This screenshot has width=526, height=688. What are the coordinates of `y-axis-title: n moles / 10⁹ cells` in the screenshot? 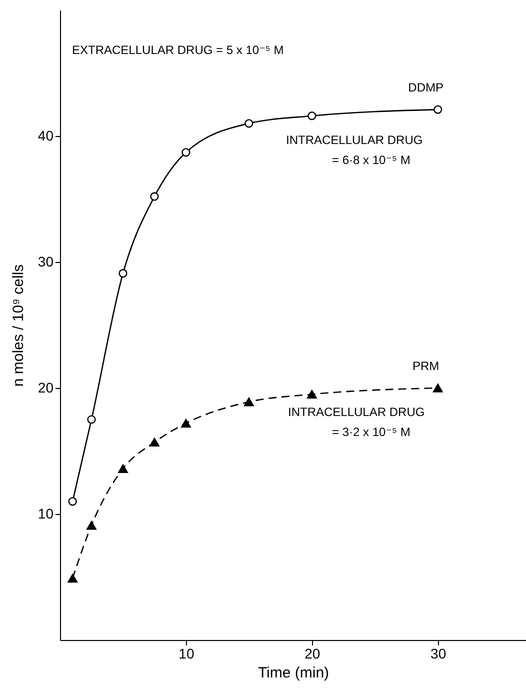 It's located at (18, 325).